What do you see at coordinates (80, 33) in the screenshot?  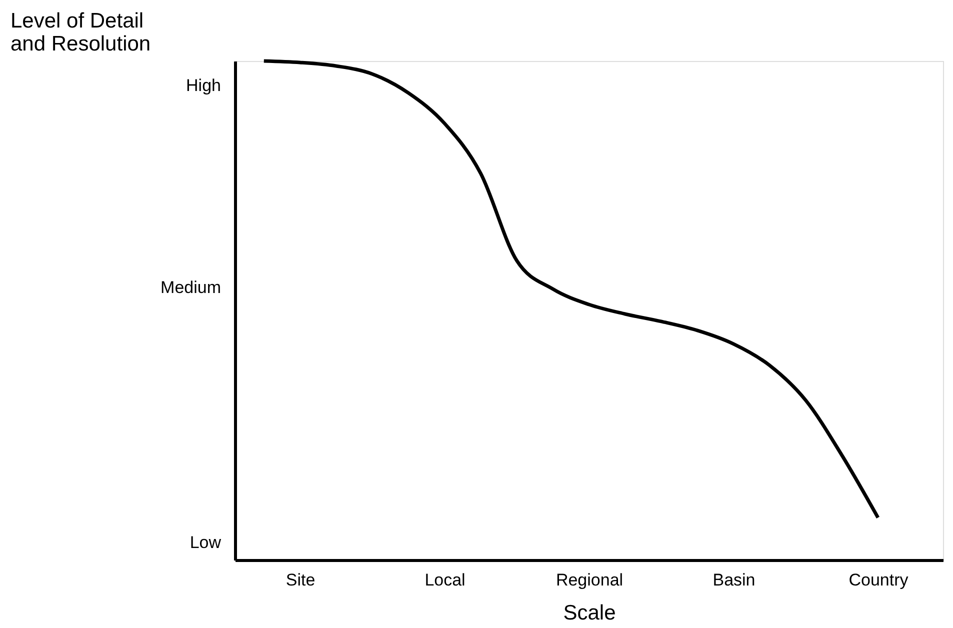 I see `y-axis-title: Level of Detail and Resolution` at bounding box center [80, 33].